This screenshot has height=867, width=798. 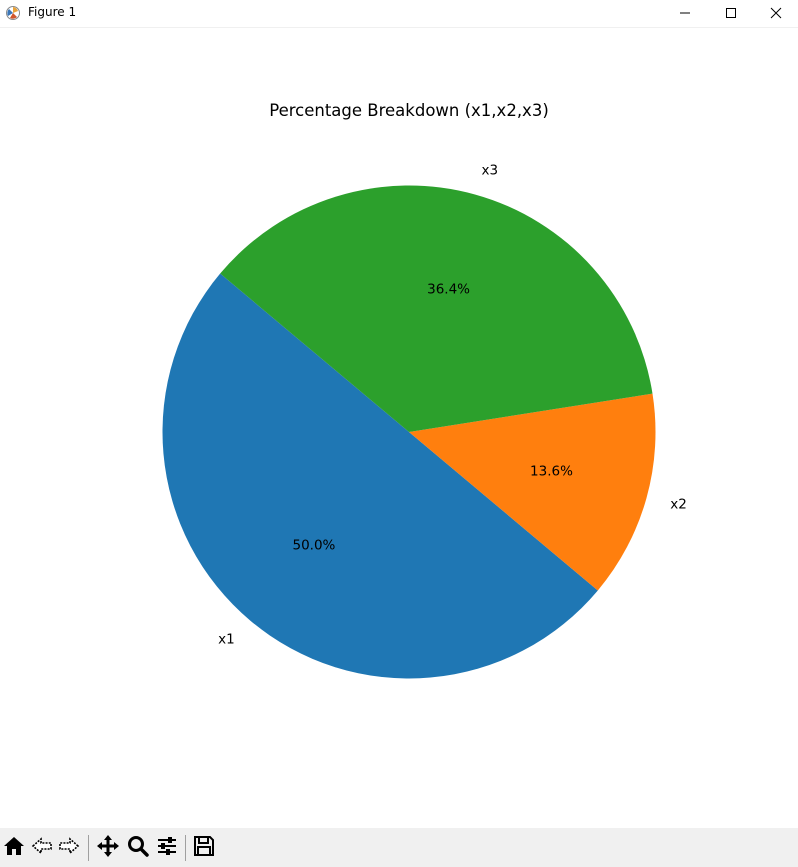 What do you see at coordinates (13, 13) in the screenshot?
I see `matplotlib-icon` at bounding box center [13, 13].